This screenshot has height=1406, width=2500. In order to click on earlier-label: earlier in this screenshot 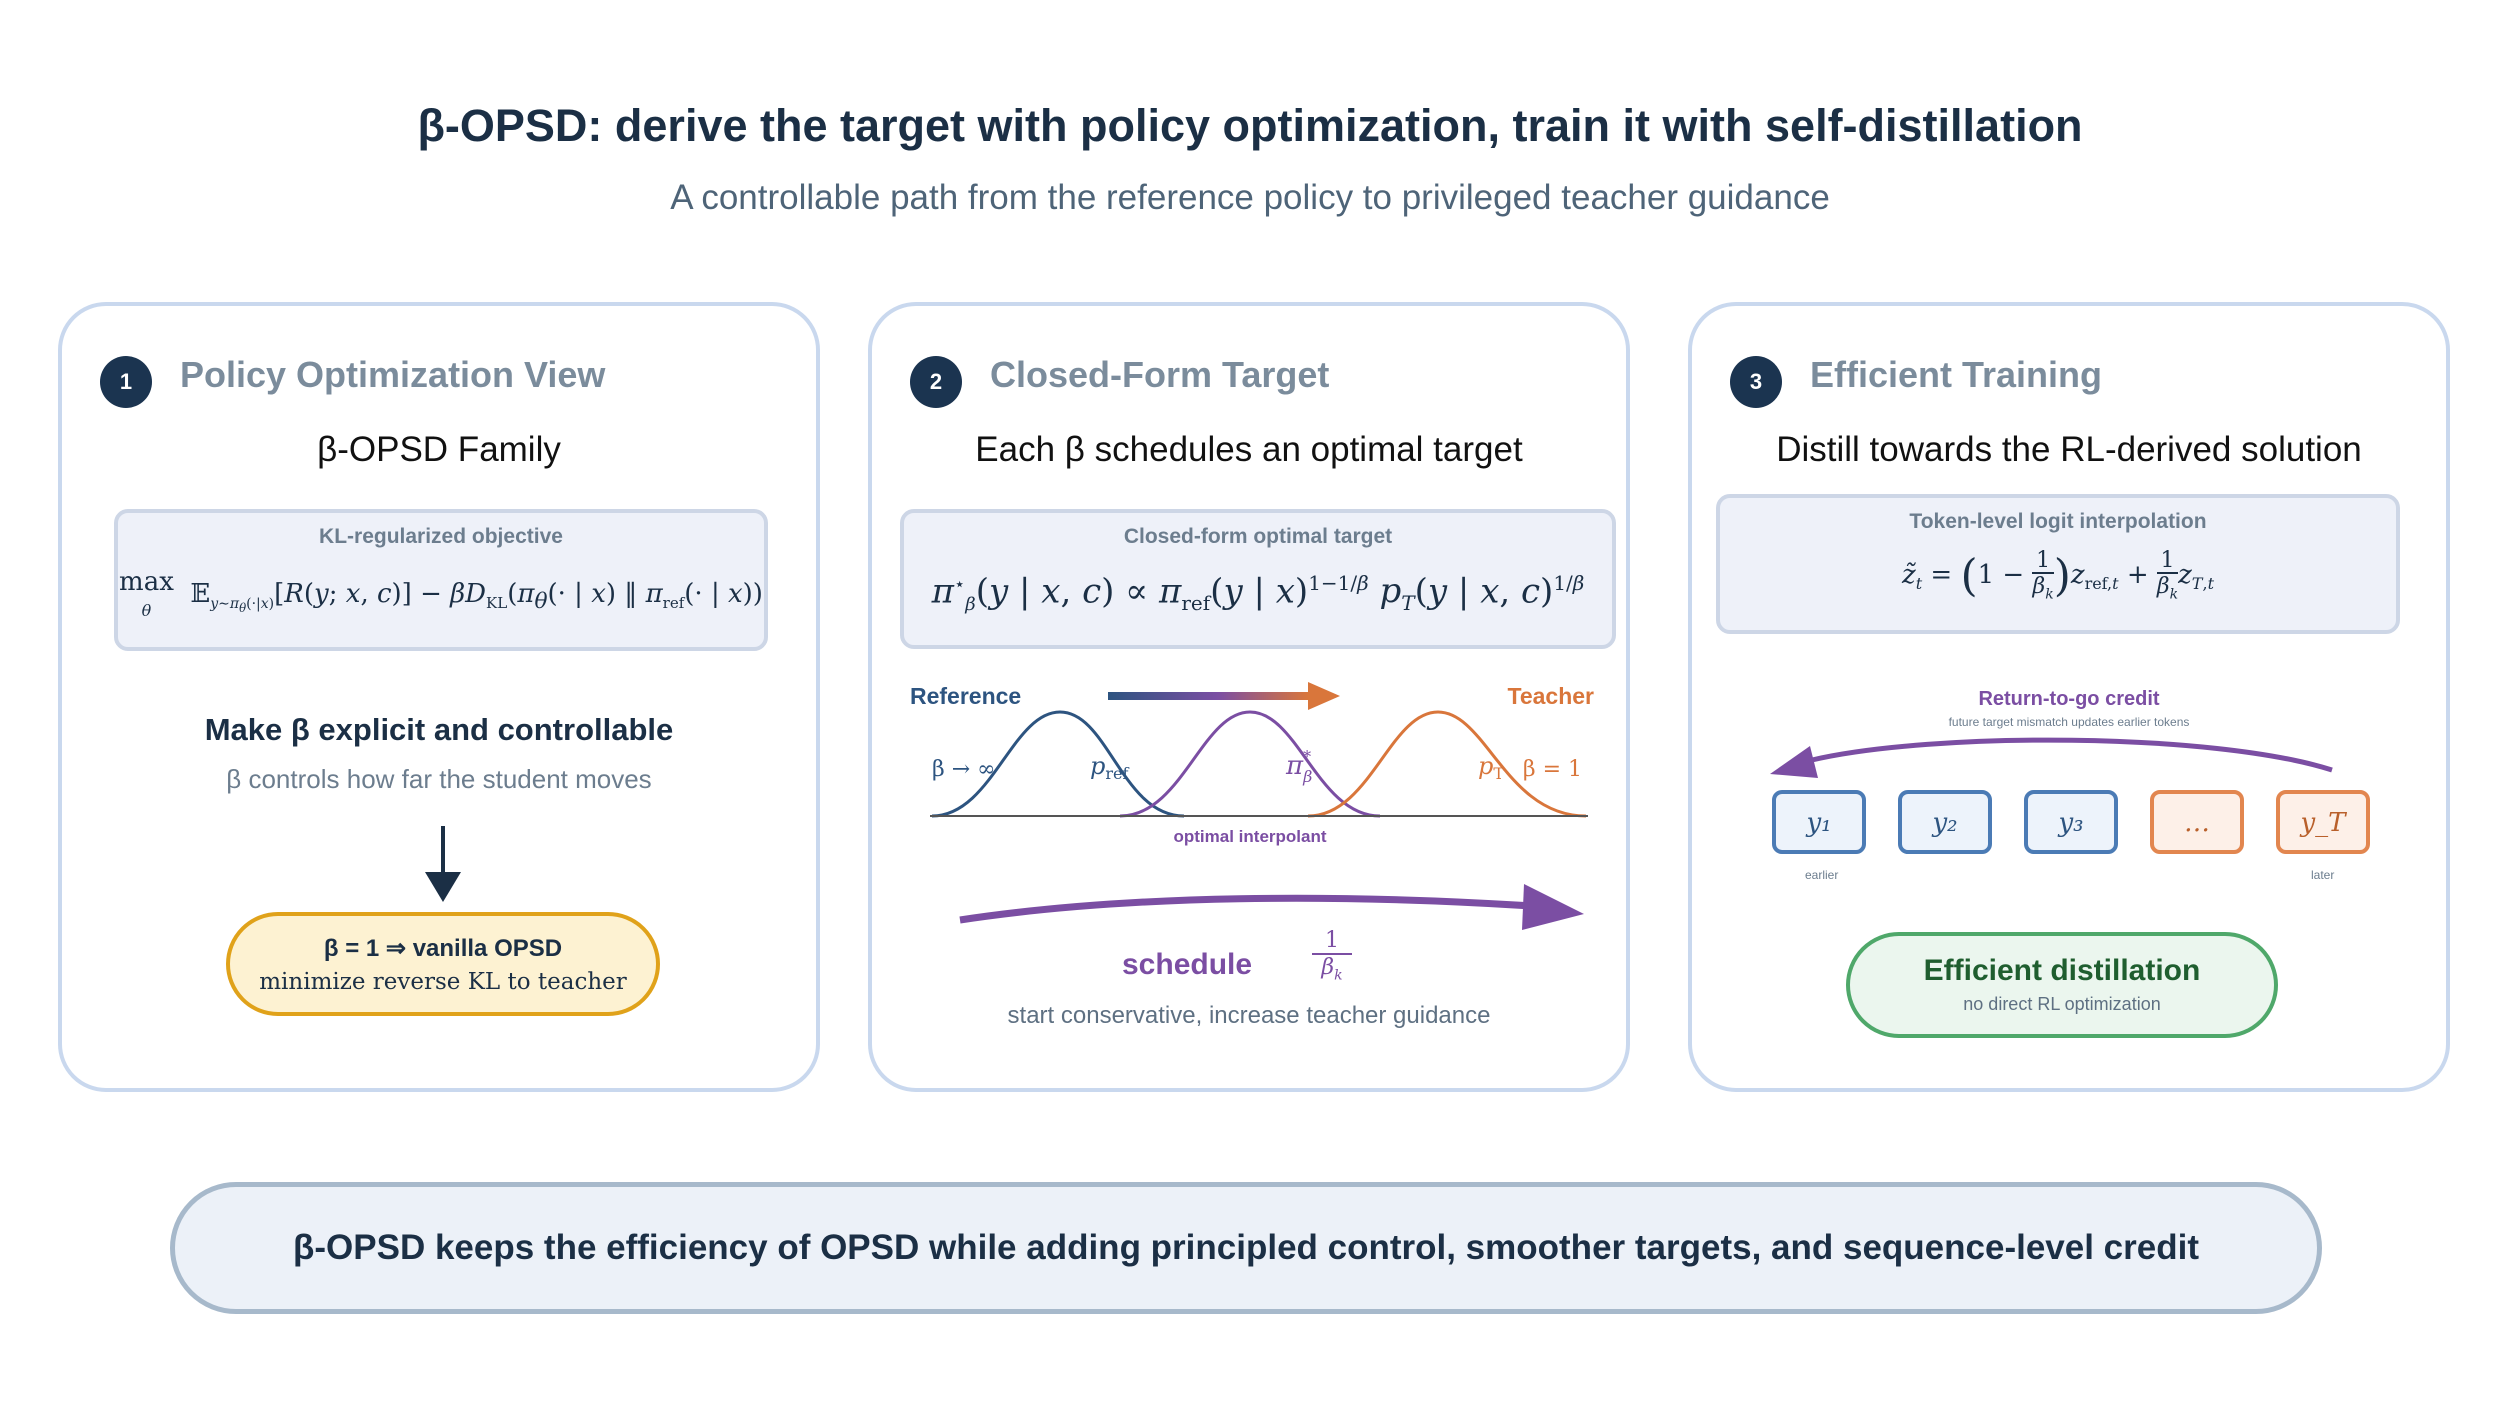, I will do `click(1822, 875)`.